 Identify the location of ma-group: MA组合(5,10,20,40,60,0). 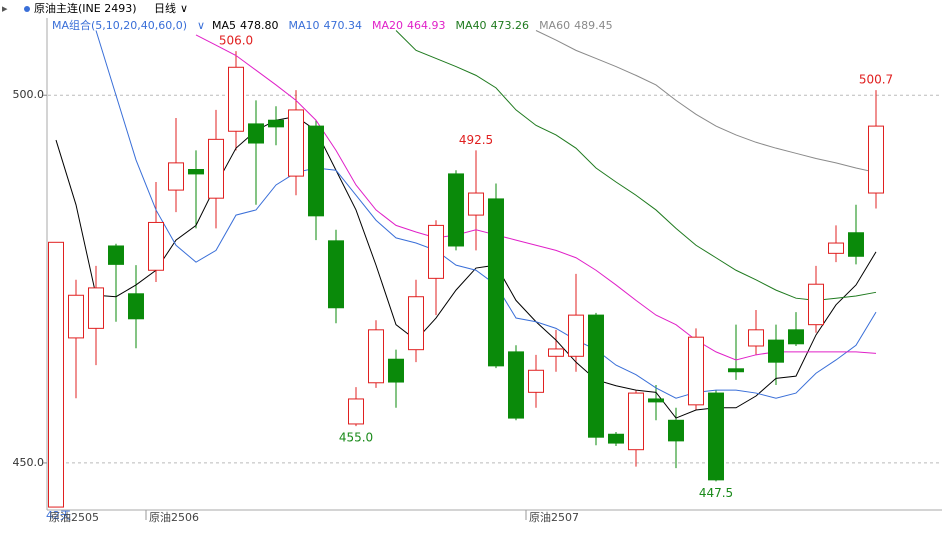
(119, 25).